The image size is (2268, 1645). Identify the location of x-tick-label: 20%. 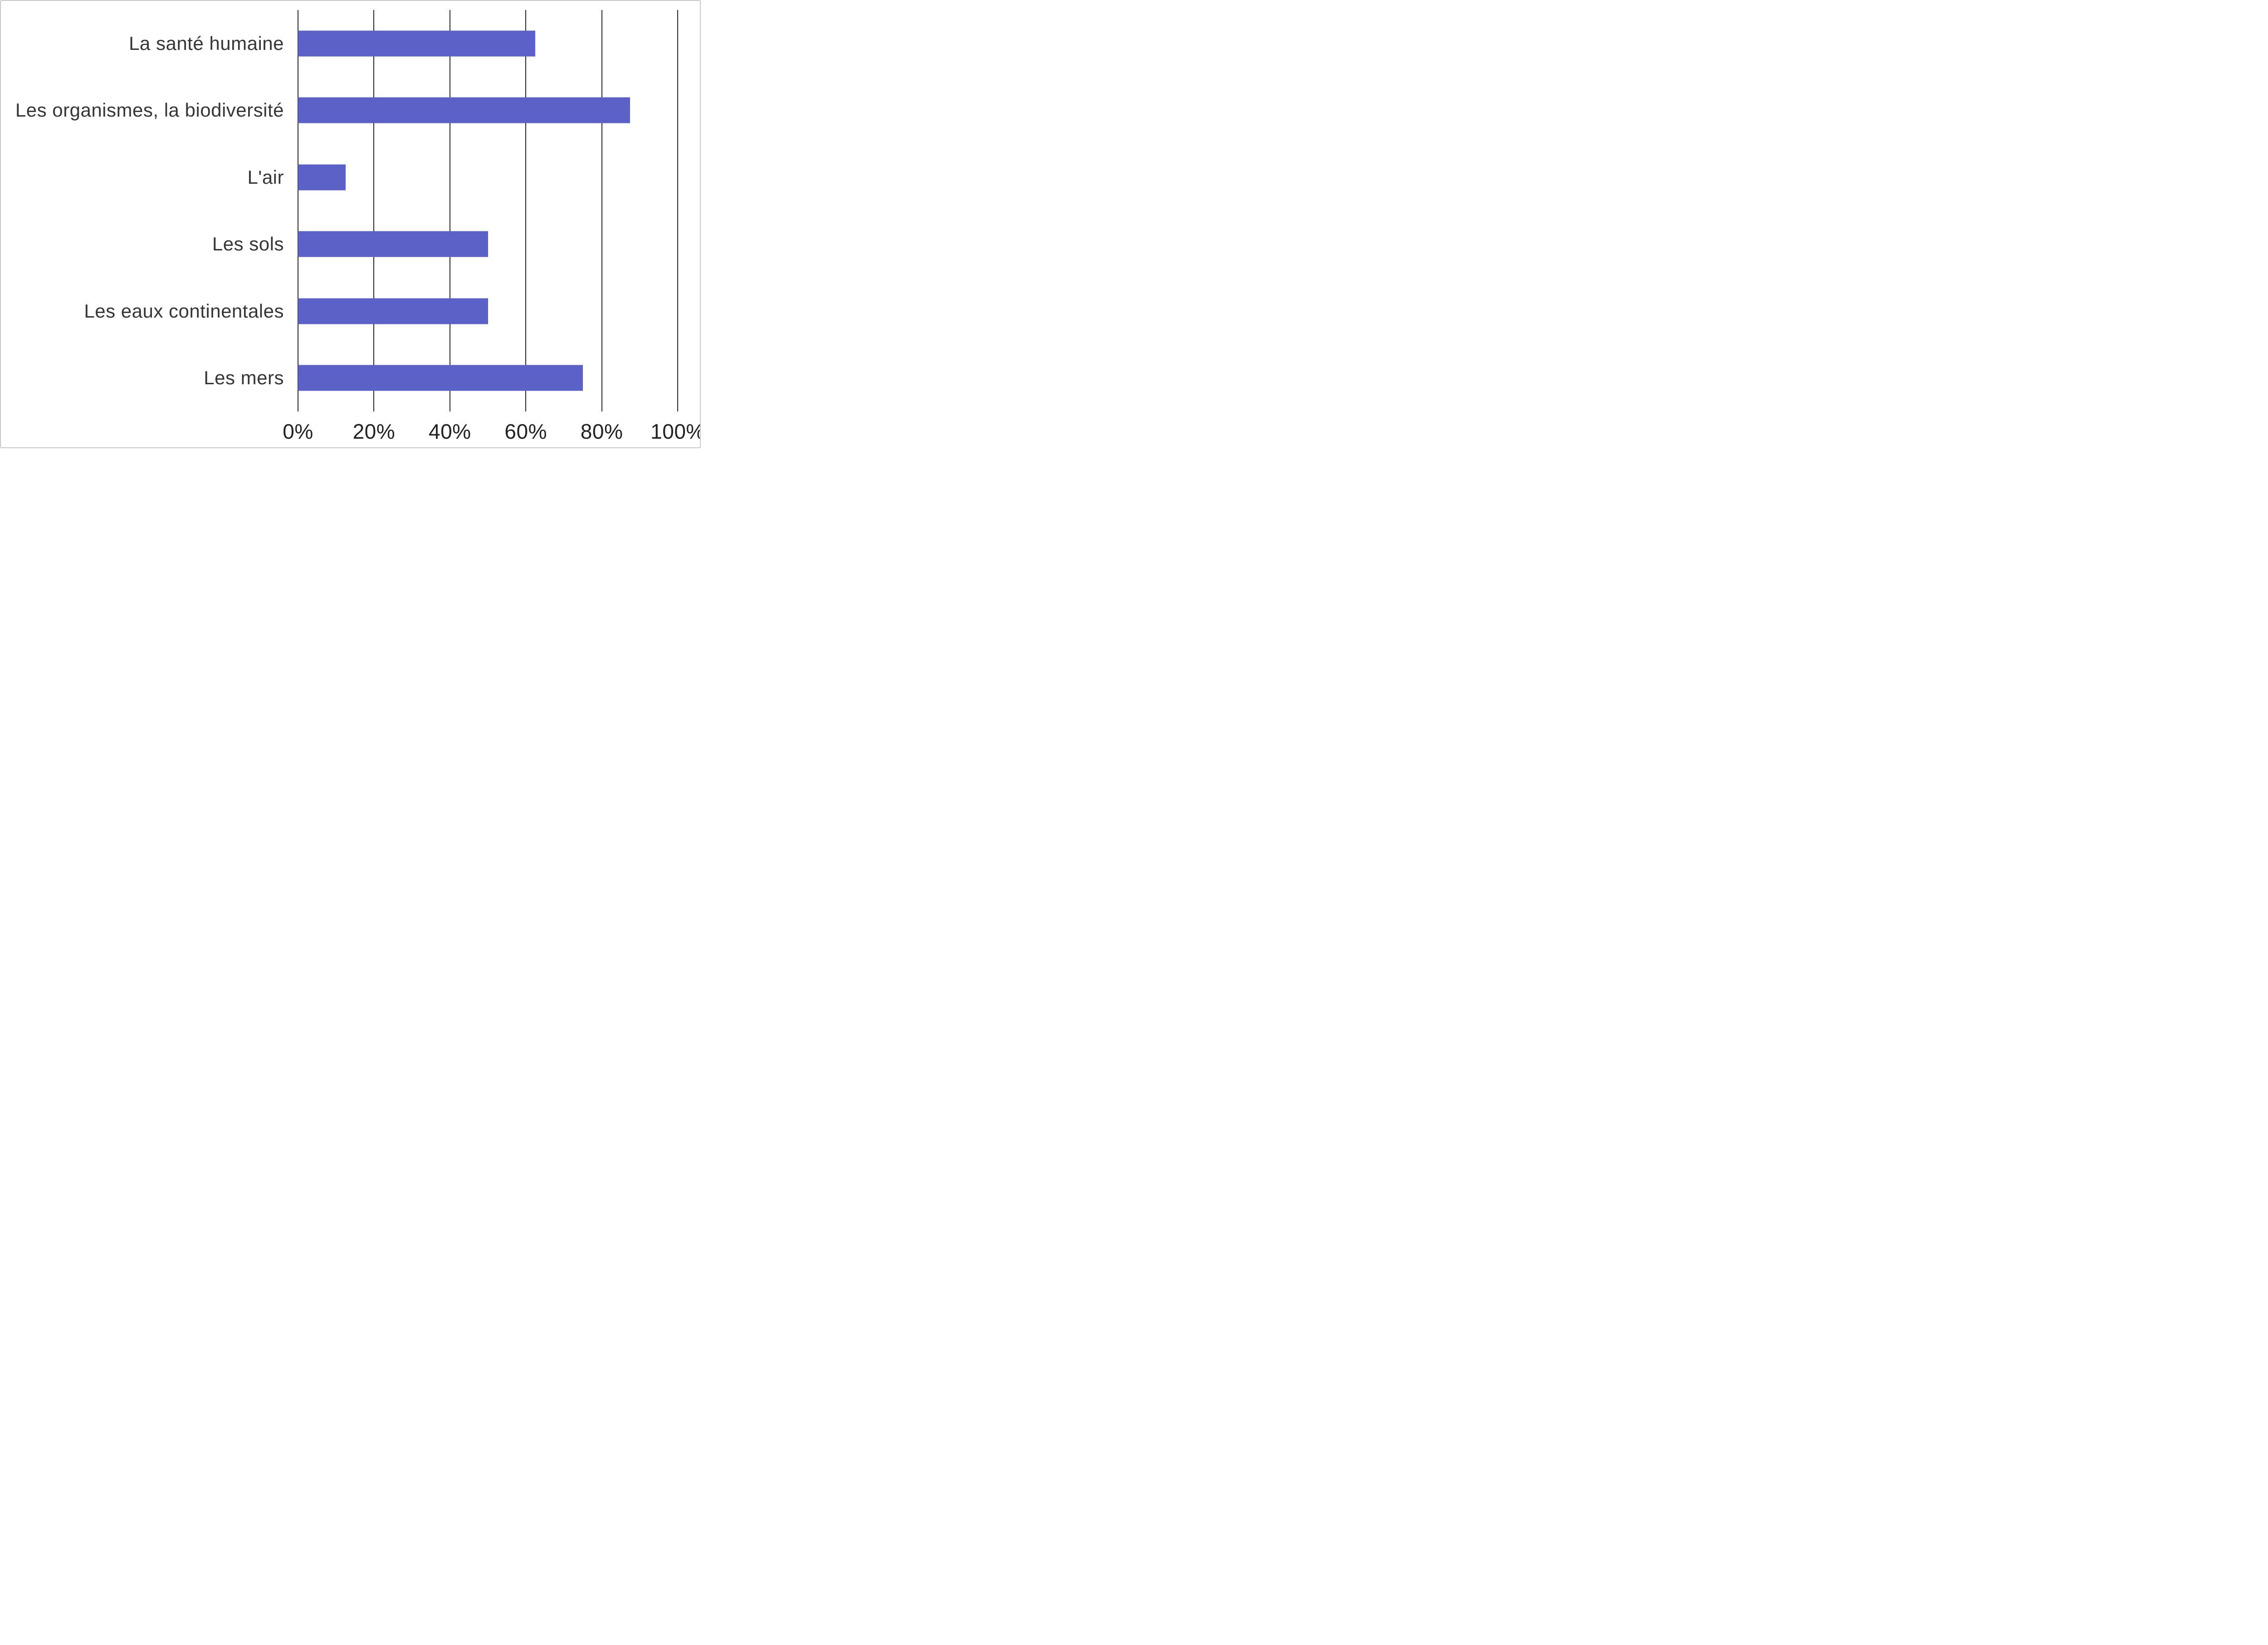
(374, 431).